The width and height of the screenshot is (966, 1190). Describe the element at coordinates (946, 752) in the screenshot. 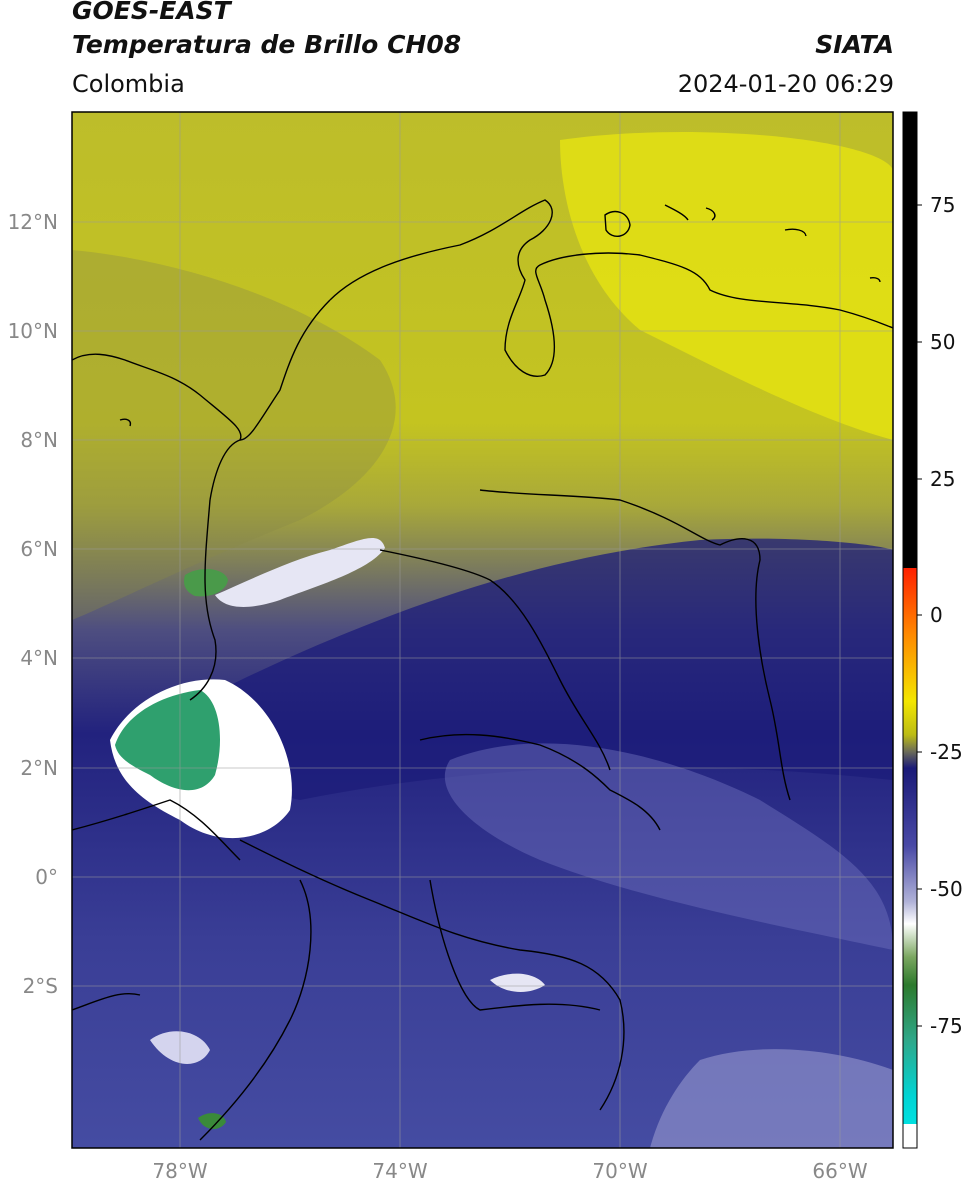

I see `colorbar-tick-label: -25` at that location.